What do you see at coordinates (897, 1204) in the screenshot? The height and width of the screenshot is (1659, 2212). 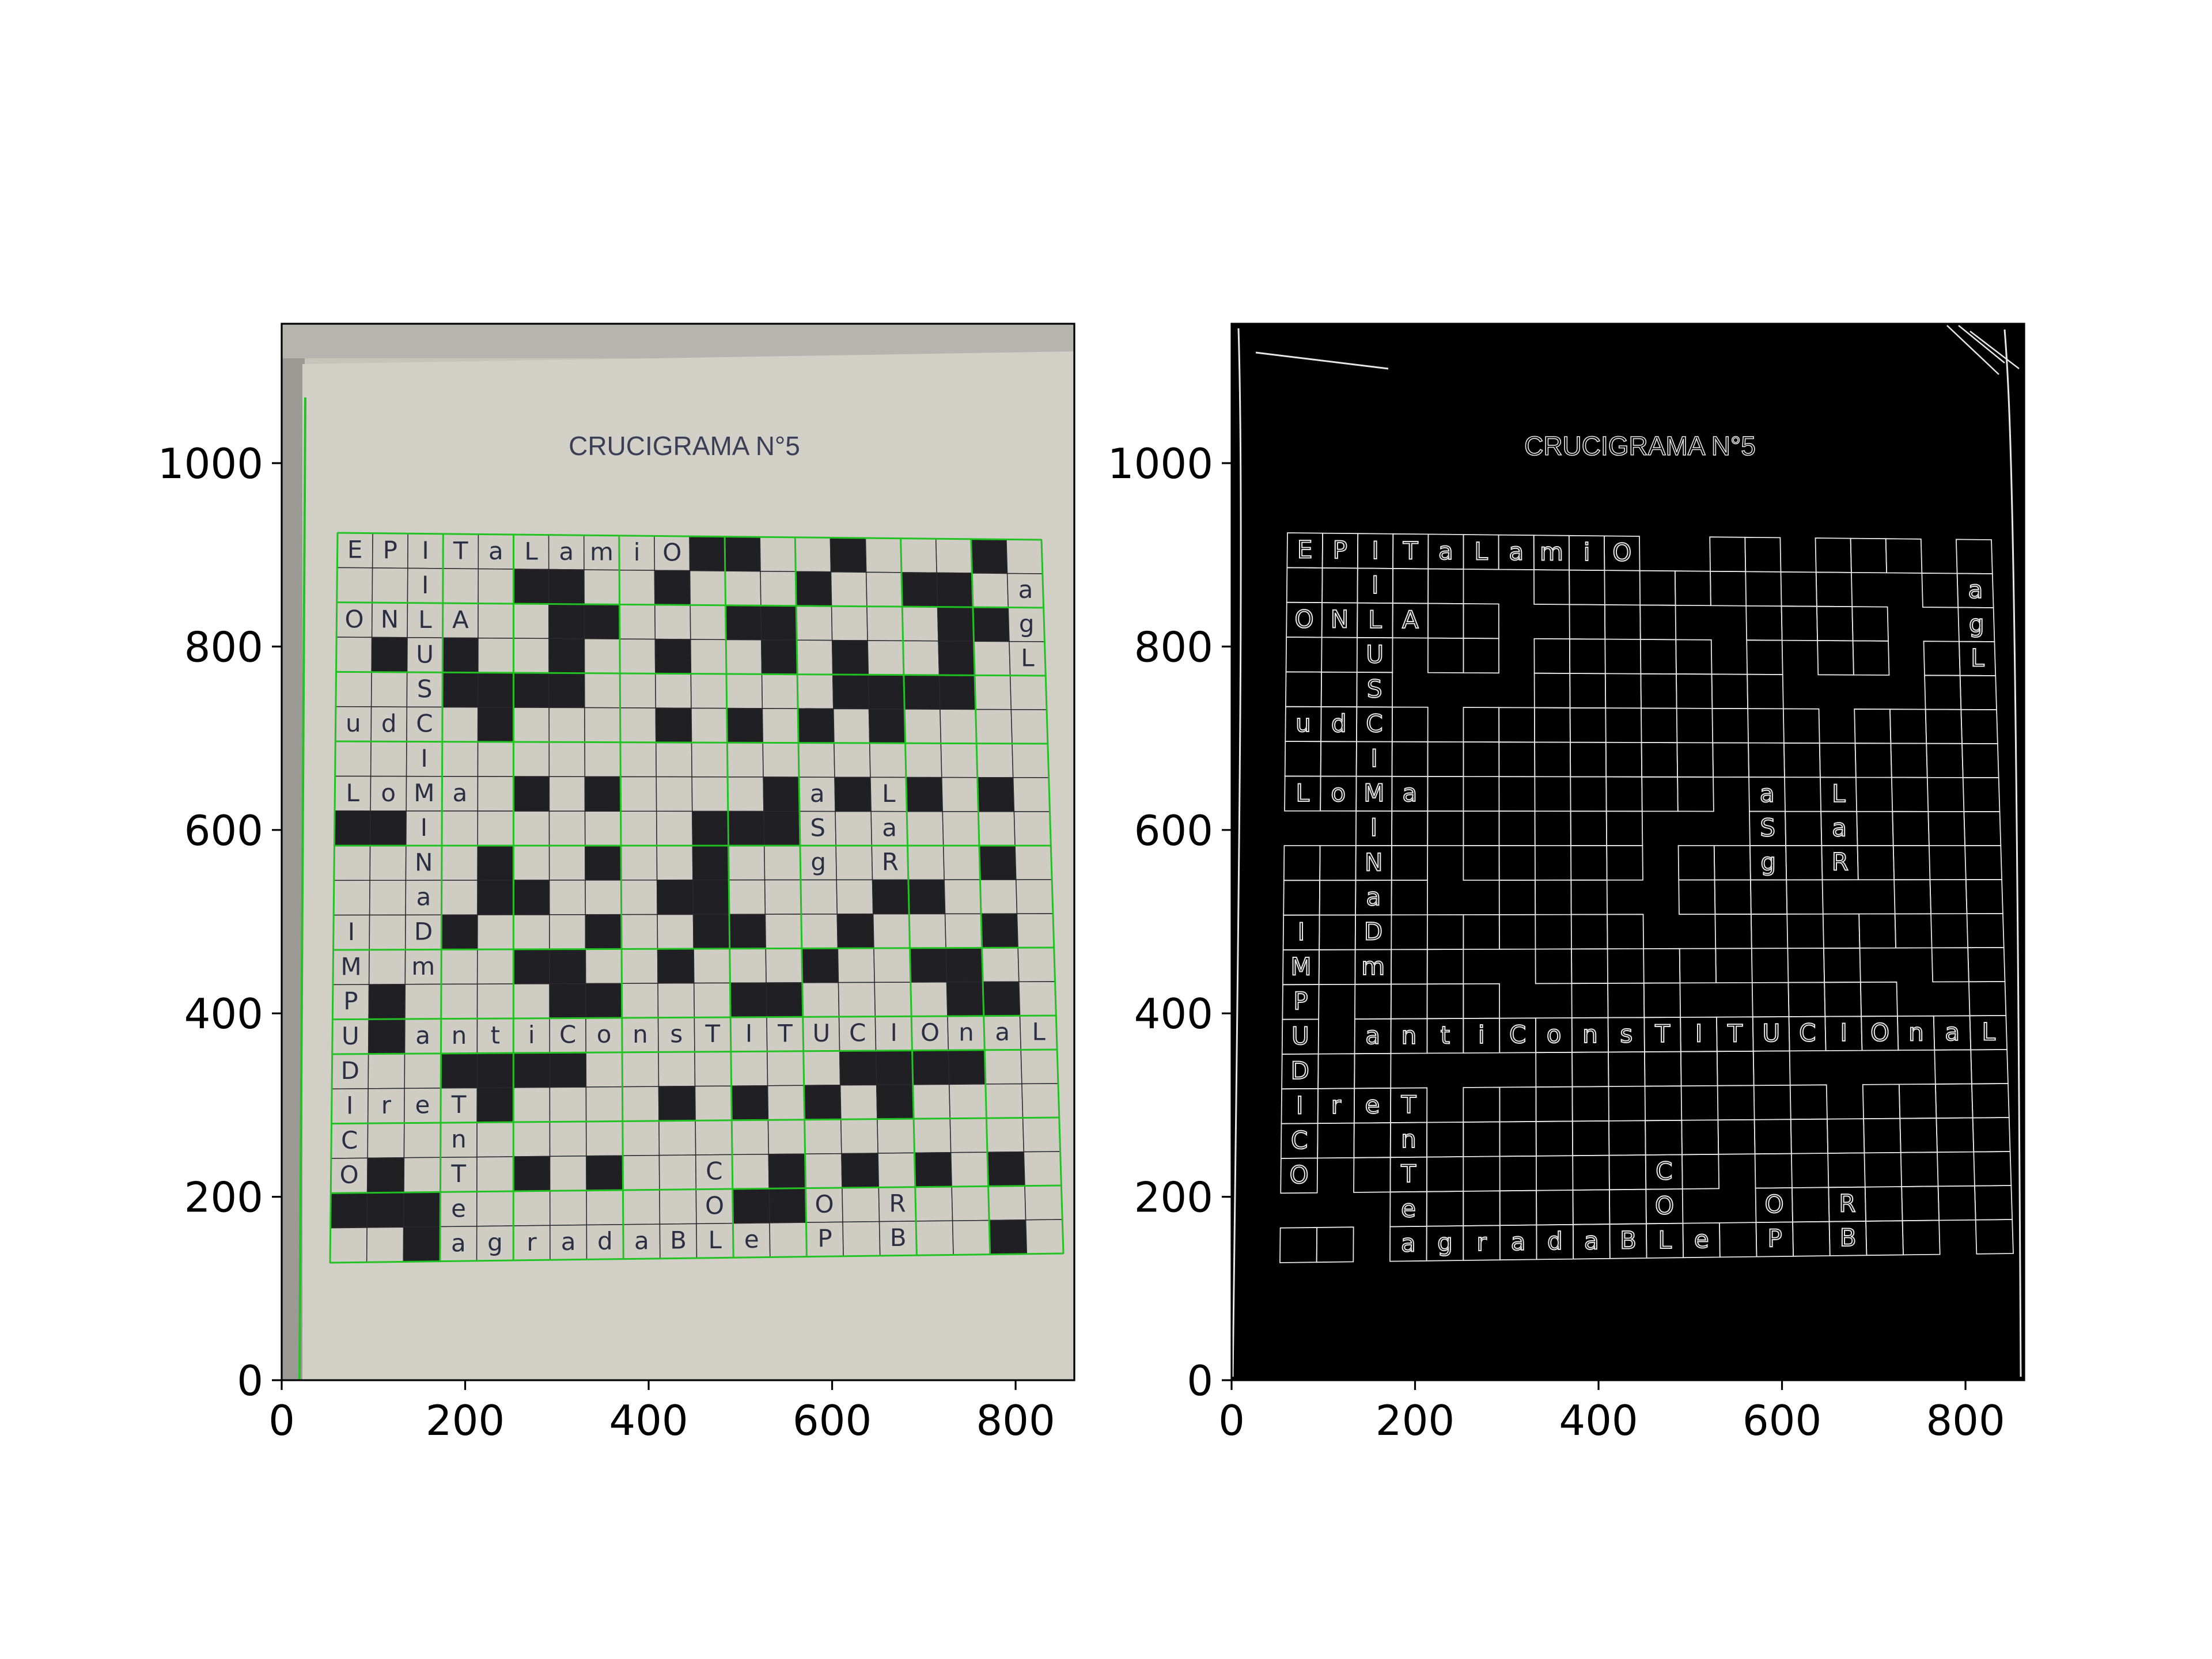 I see `cell-letter: R` at bounding box center [897, 1204].